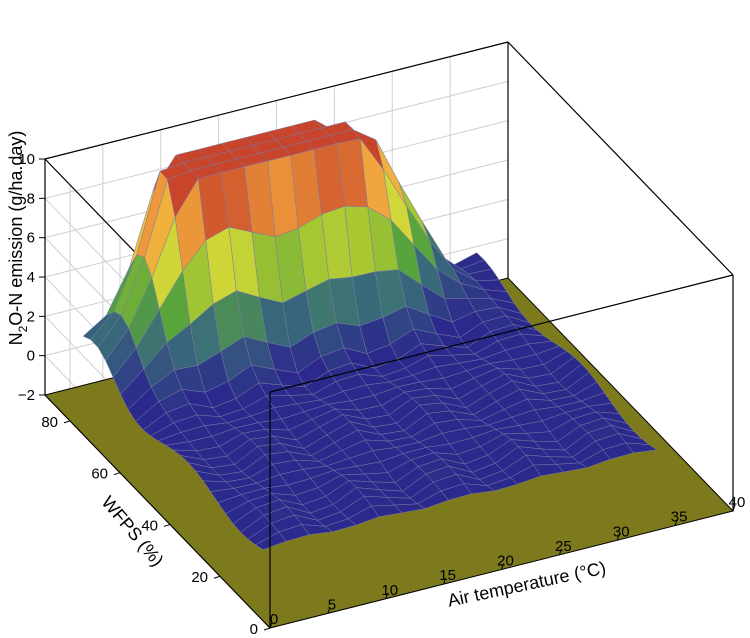 The image size is (750, 638). Describe the element at coordinates (26, 159) in the screenshot. I see `z-tick-label: 10` at that location.